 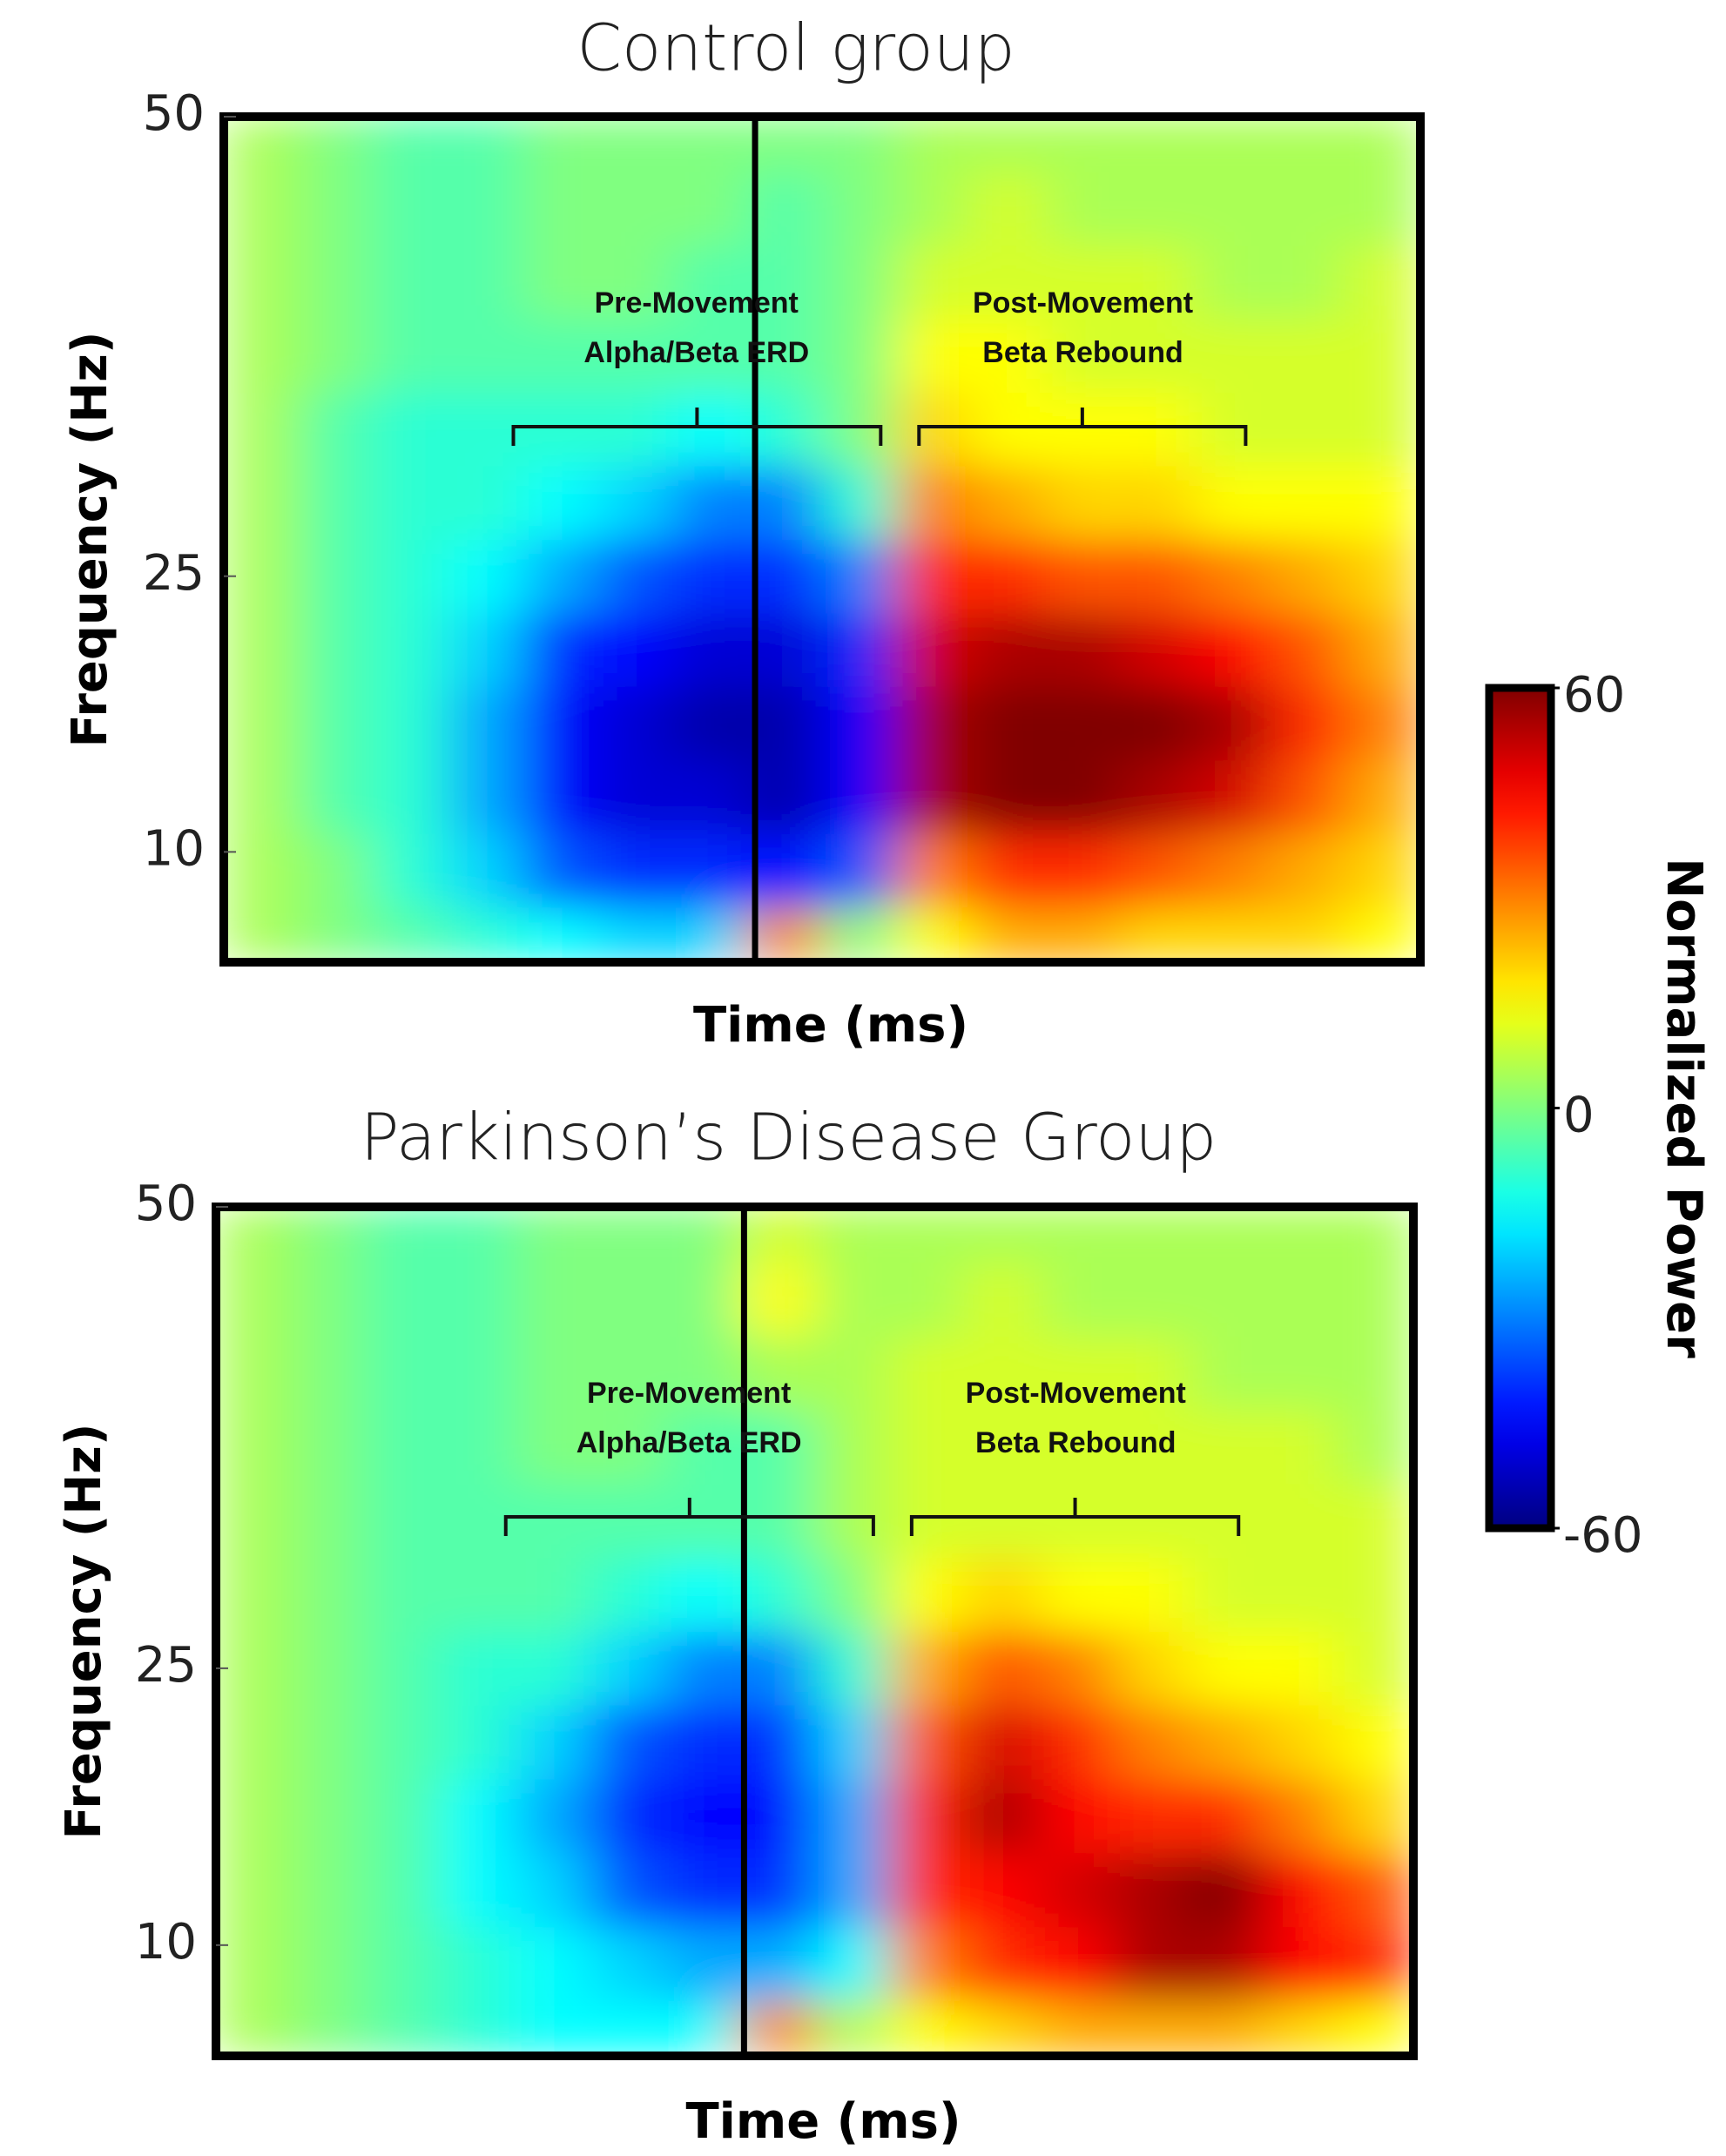 What do you see at coordinates (1579, 1116) in the screenshot?
I see `colorbar-tick-label: 0` at bounding box center [1579, 1116].